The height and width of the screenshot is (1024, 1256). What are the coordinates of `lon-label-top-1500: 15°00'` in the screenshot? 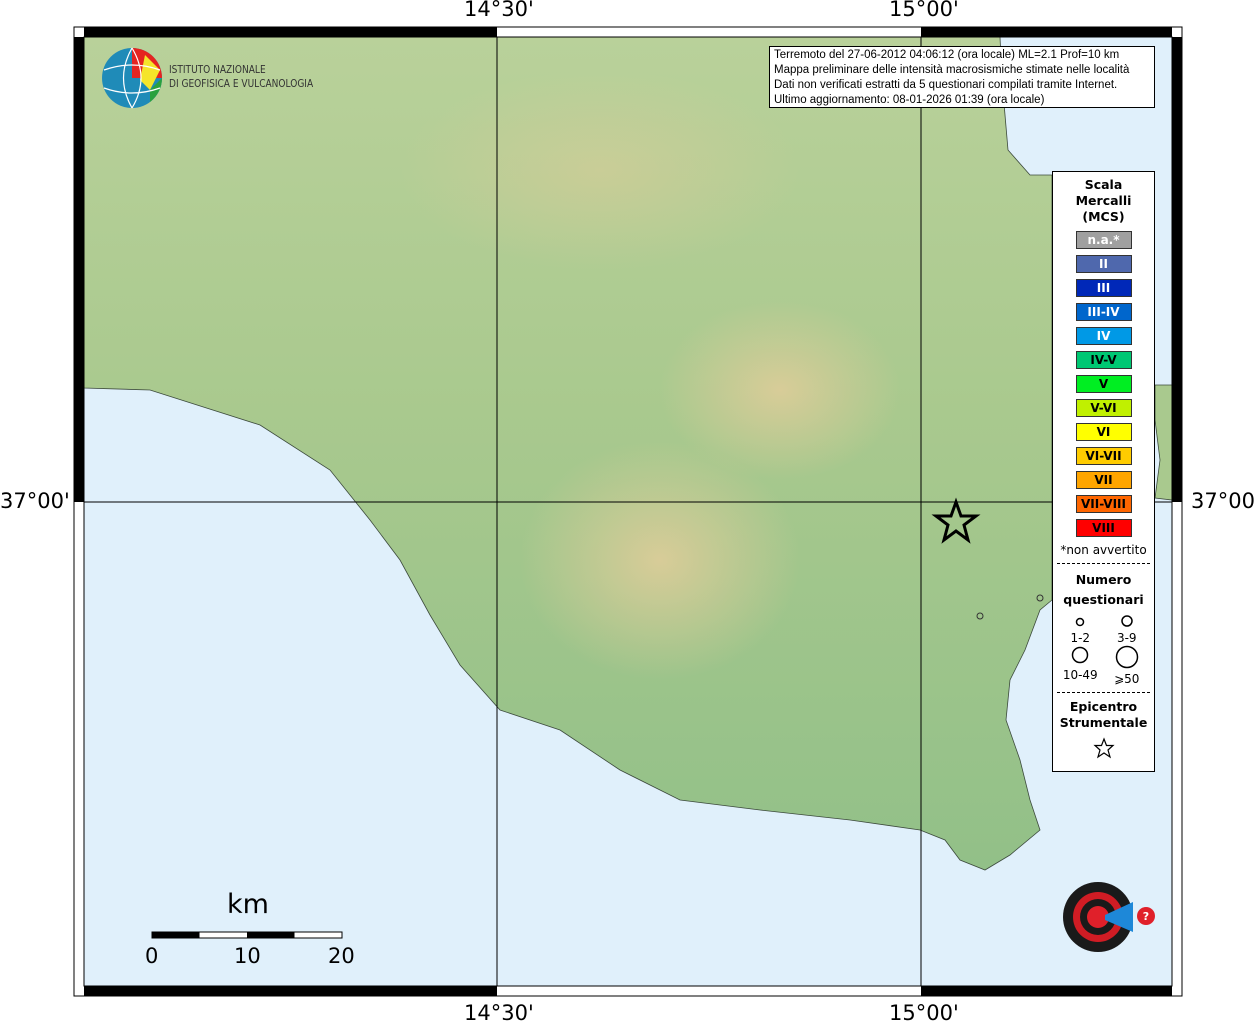 It's located at (924, 10).